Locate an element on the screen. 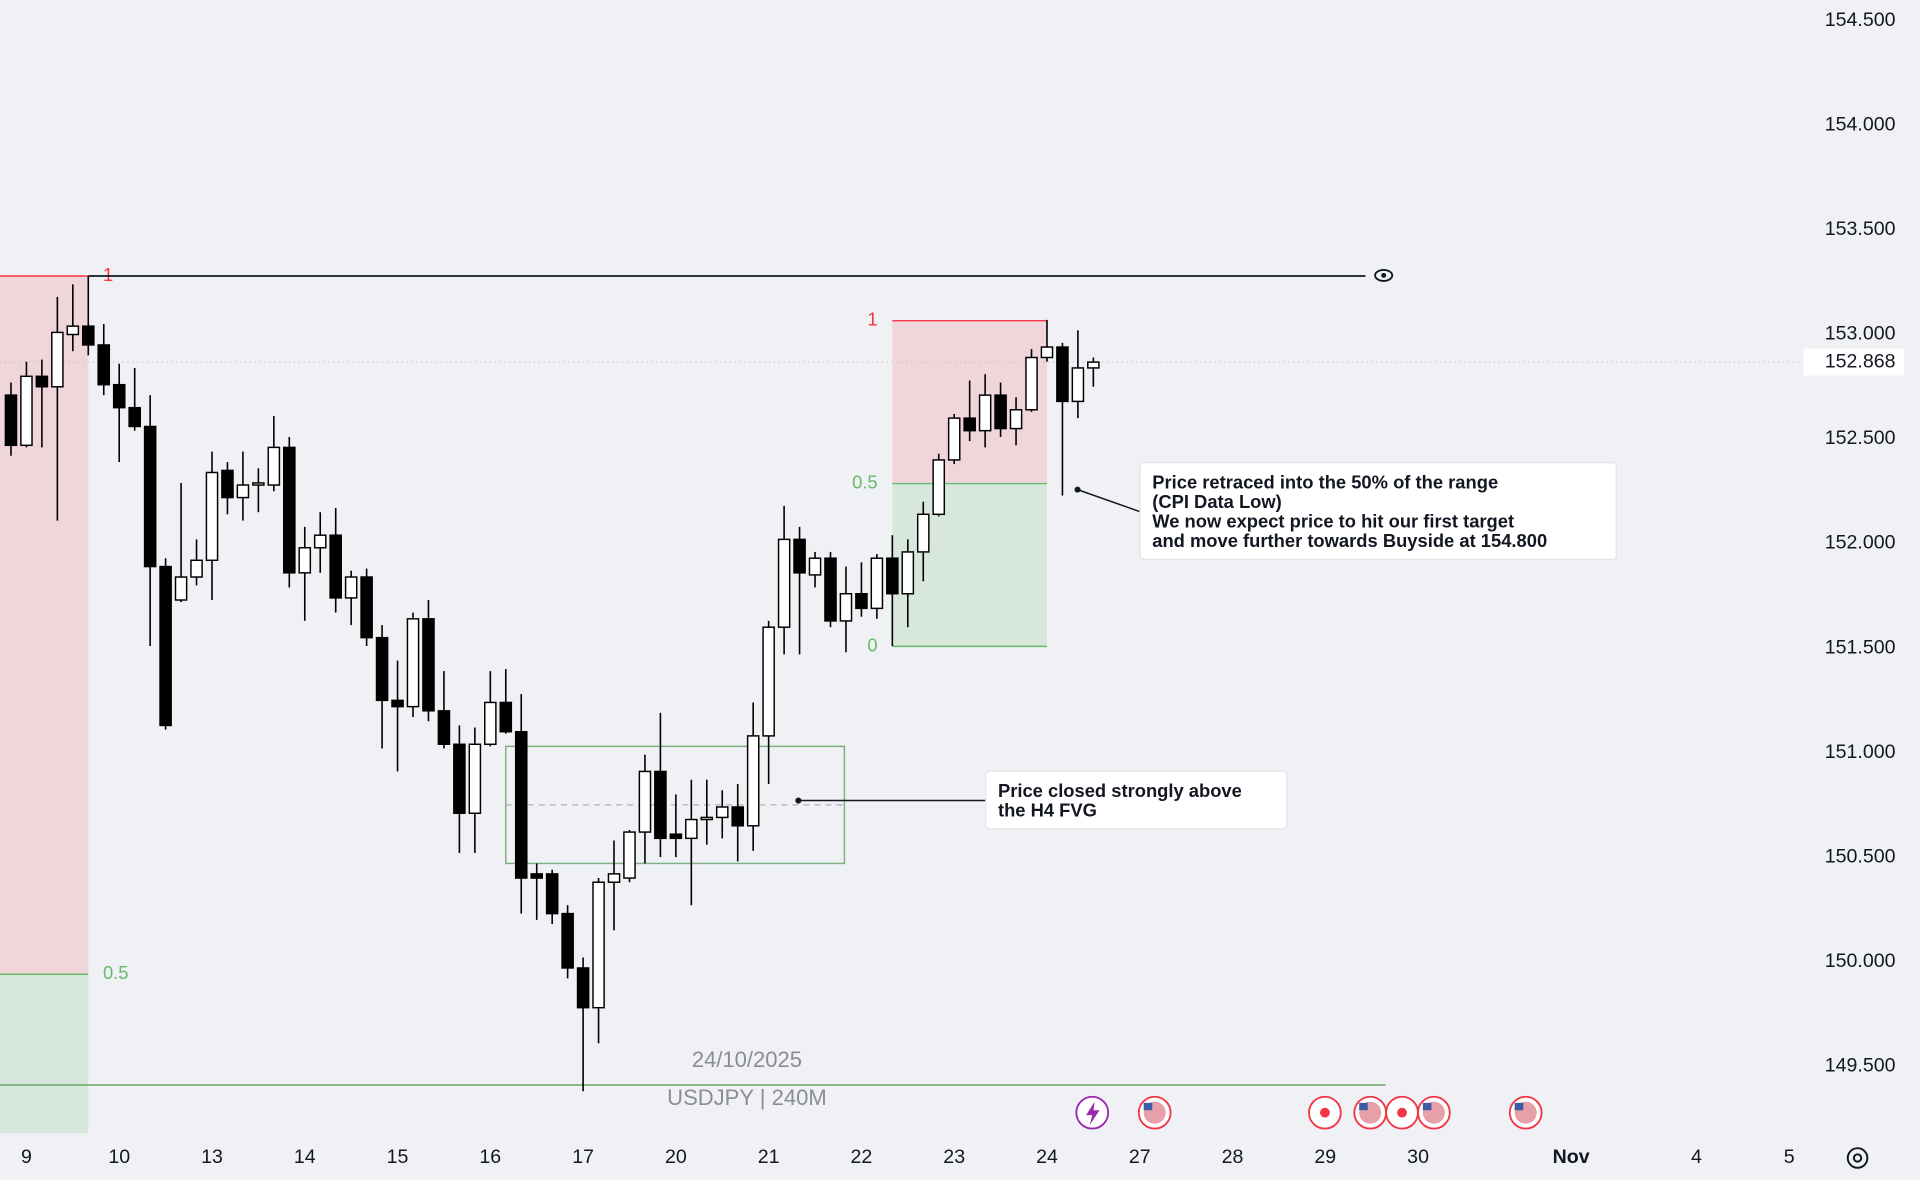 The width and height of the screenshot is (1920, 1180). x-tick-label: 4 is located at coordinates (1696, 1157).